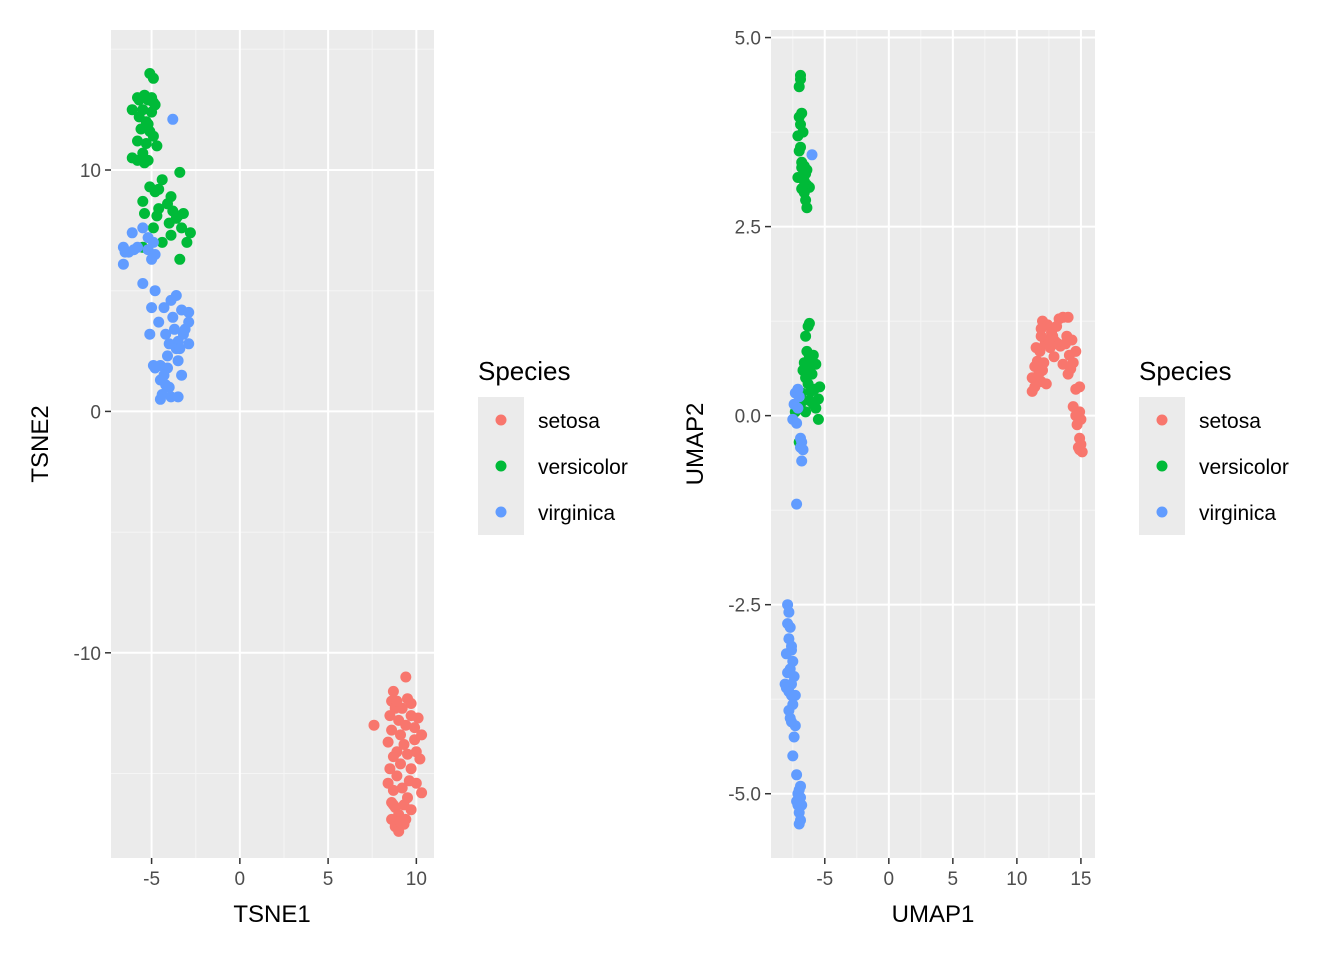  What do you see at coordinates (748, 417) in the screenshot?
I see `umap-y-tick-label: 0.0` at bounding box center [748, 417].